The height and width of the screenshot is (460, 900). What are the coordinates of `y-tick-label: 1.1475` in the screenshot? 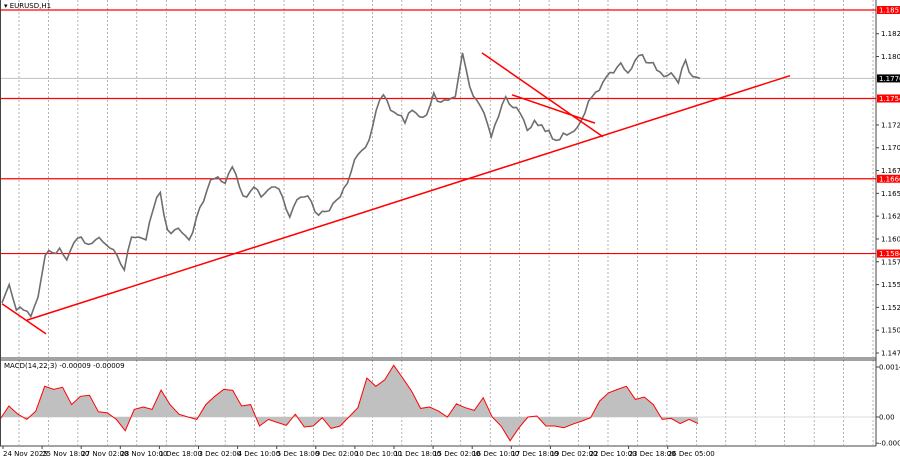 It's located at (890, 353).